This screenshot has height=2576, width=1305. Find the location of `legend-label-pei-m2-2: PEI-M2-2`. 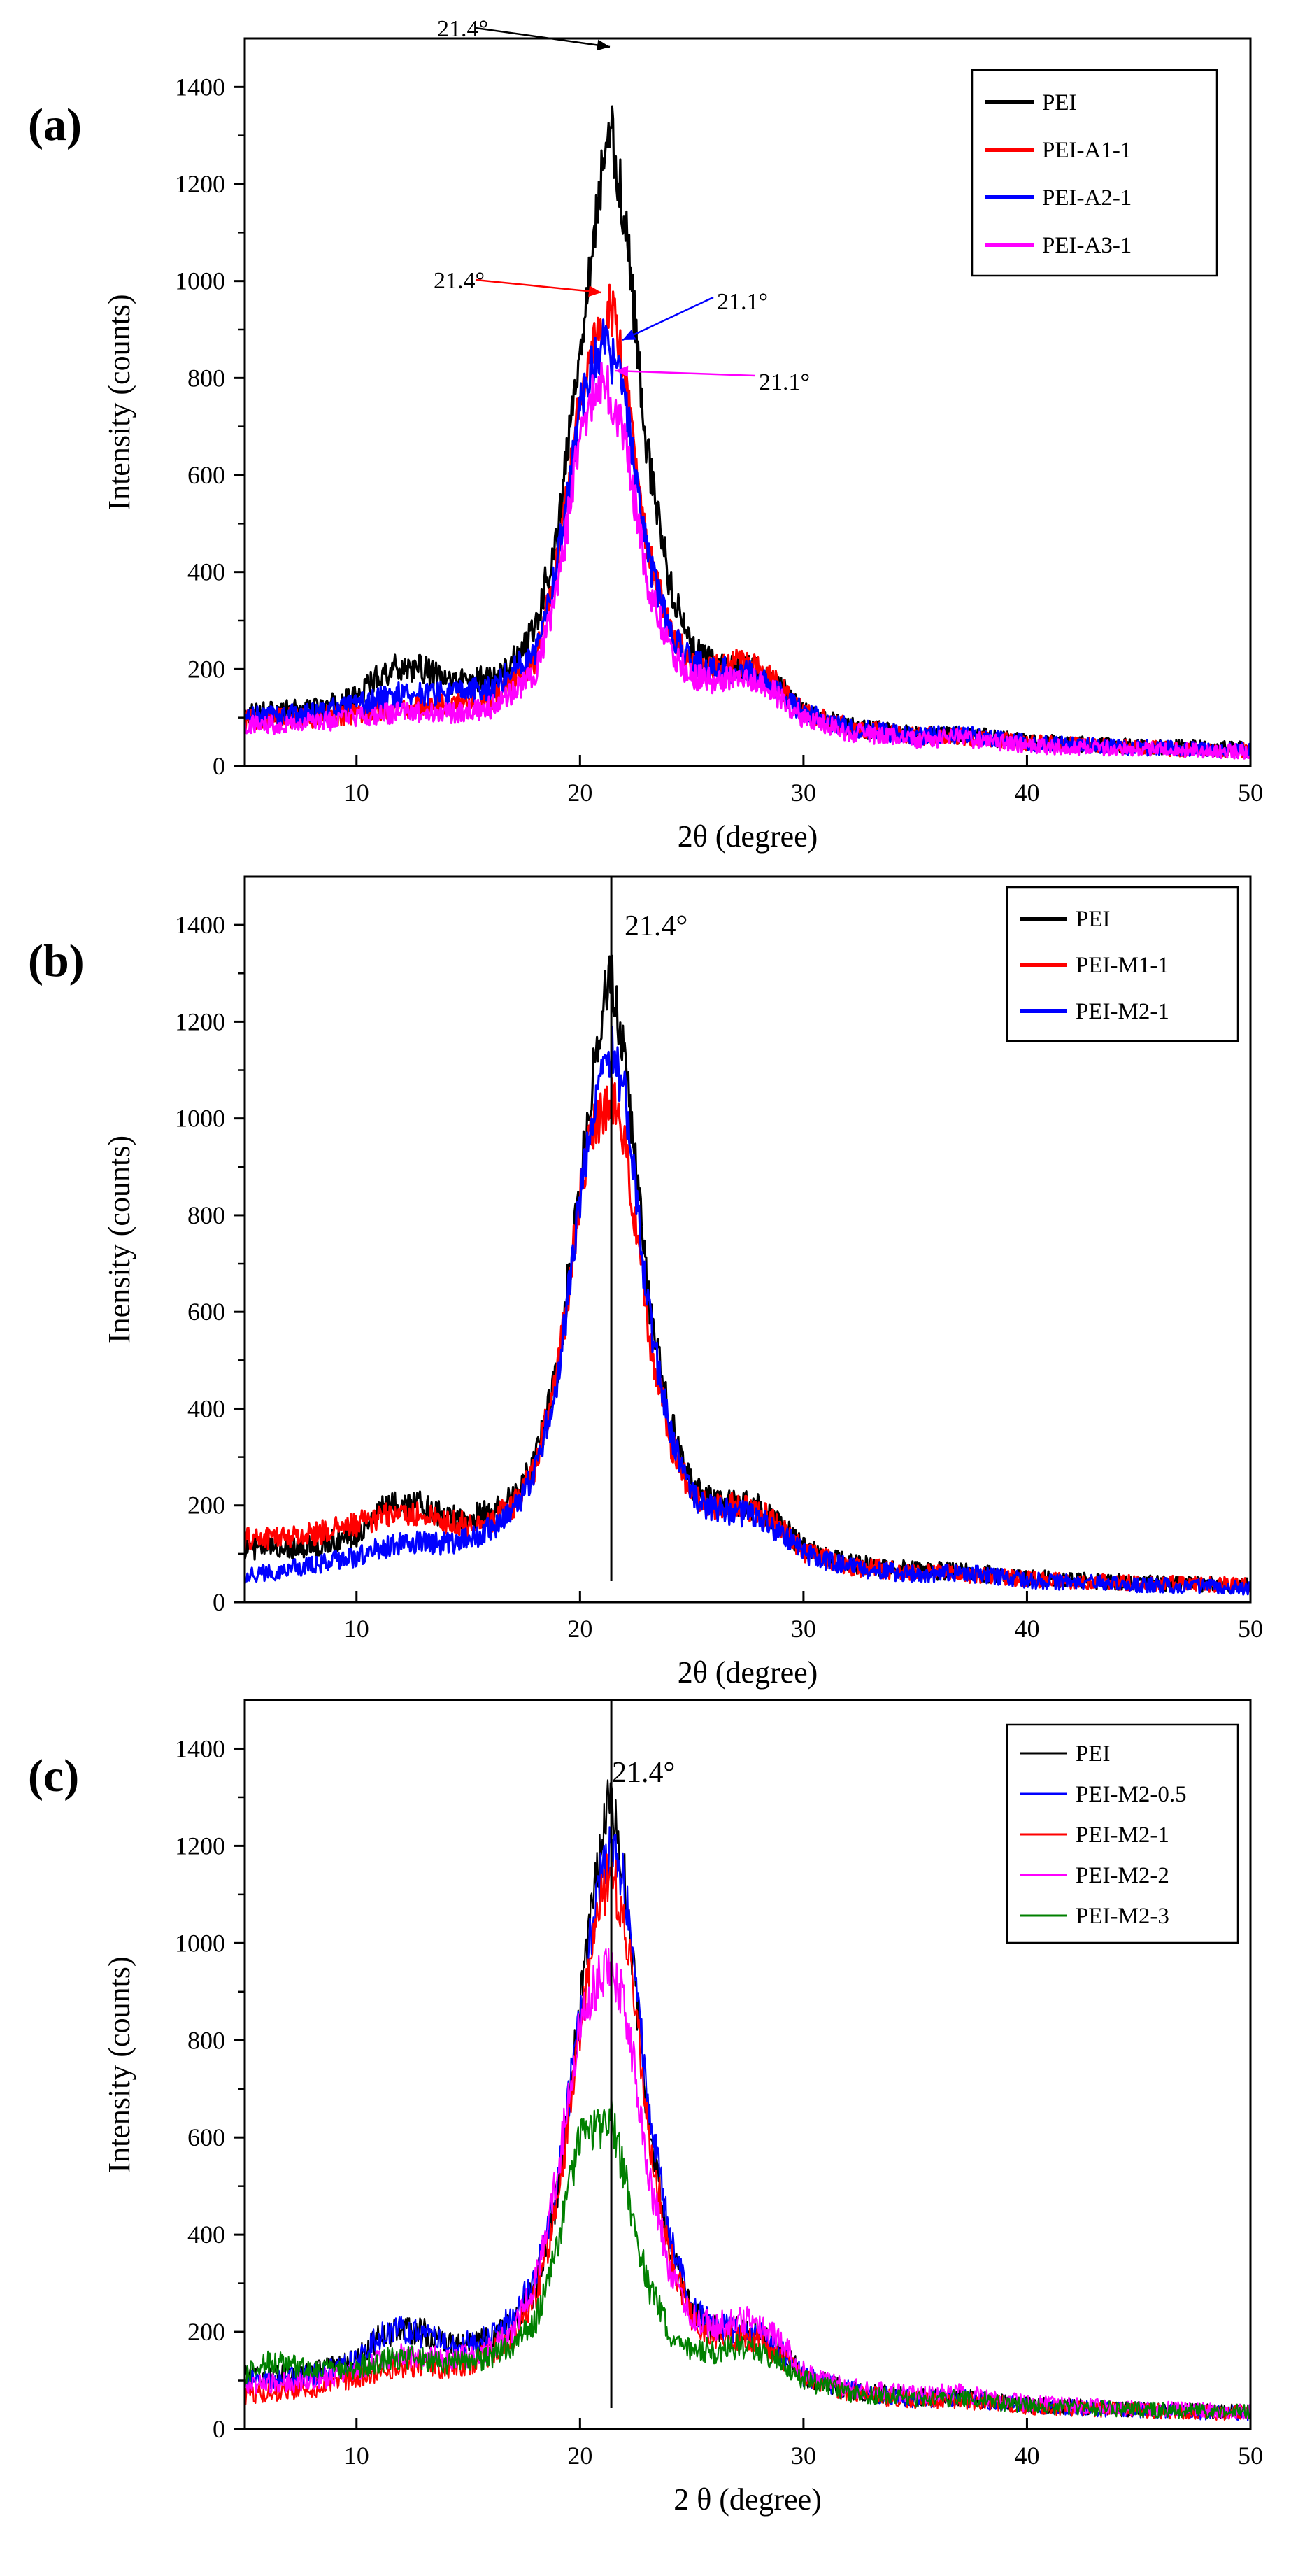

legend-label-pei-m2-2: PEI-M2-2 is located at coordinates (1122, 1875).